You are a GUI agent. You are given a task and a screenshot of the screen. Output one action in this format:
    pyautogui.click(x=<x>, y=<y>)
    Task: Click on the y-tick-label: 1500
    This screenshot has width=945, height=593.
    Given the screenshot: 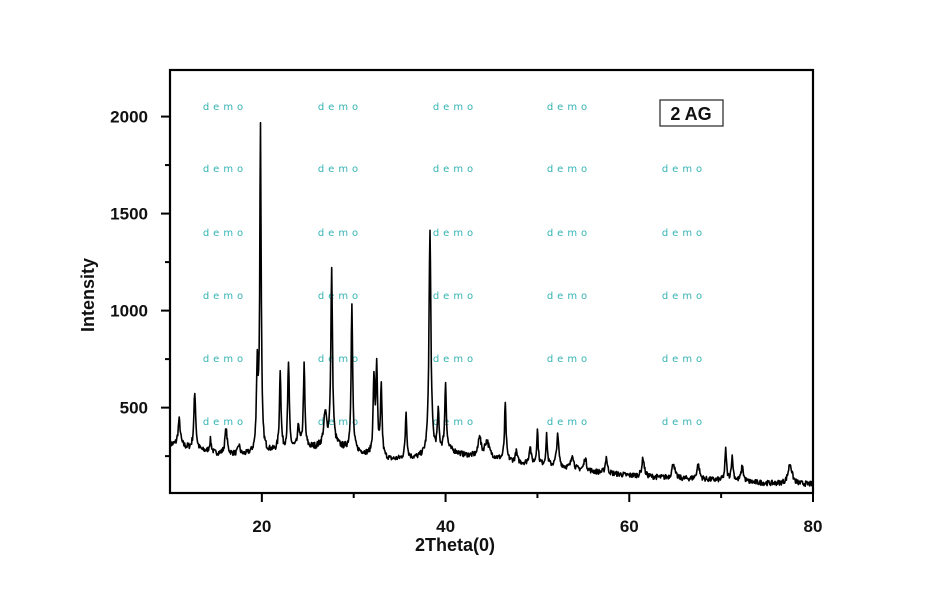 What is the action you would take?
    pyautogui.click(x=129, y=214)
    